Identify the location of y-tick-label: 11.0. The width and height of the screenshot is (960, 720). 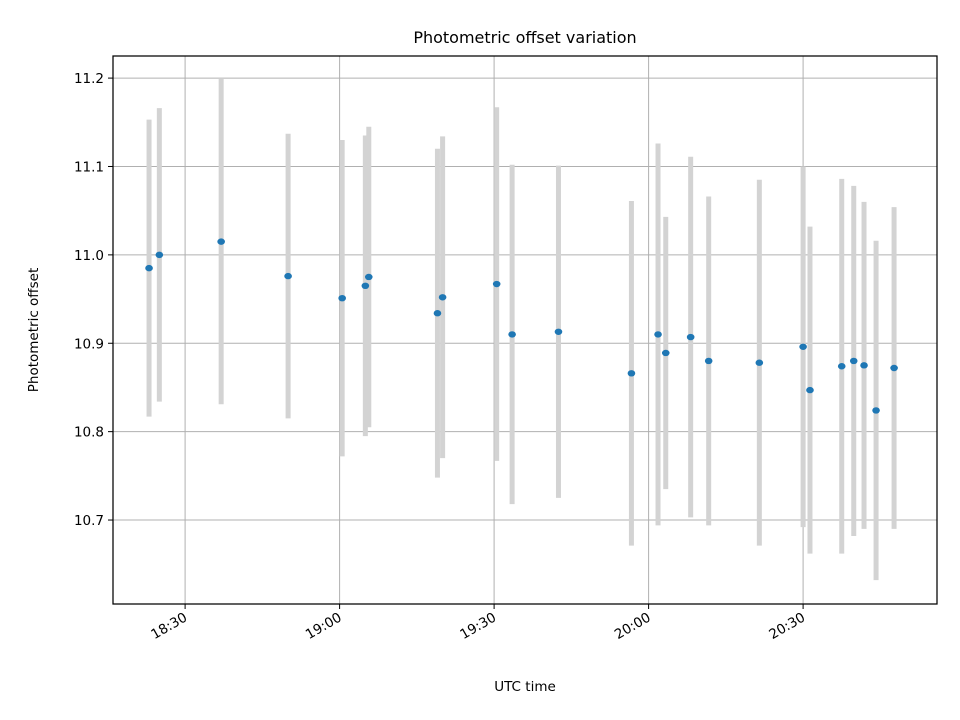
(89, 256).